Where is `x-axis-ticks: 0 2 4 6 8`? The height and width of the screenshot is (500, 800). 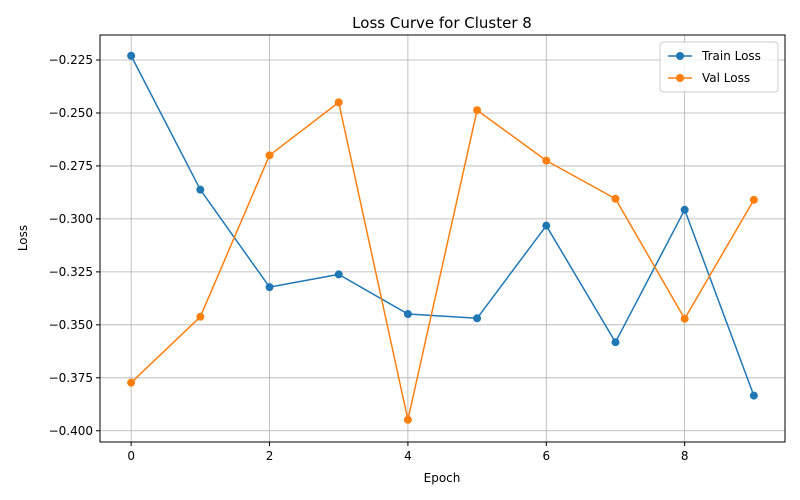
x-axis-ticks: 0 2 4 6 8 is located at coordinates (407, 452).